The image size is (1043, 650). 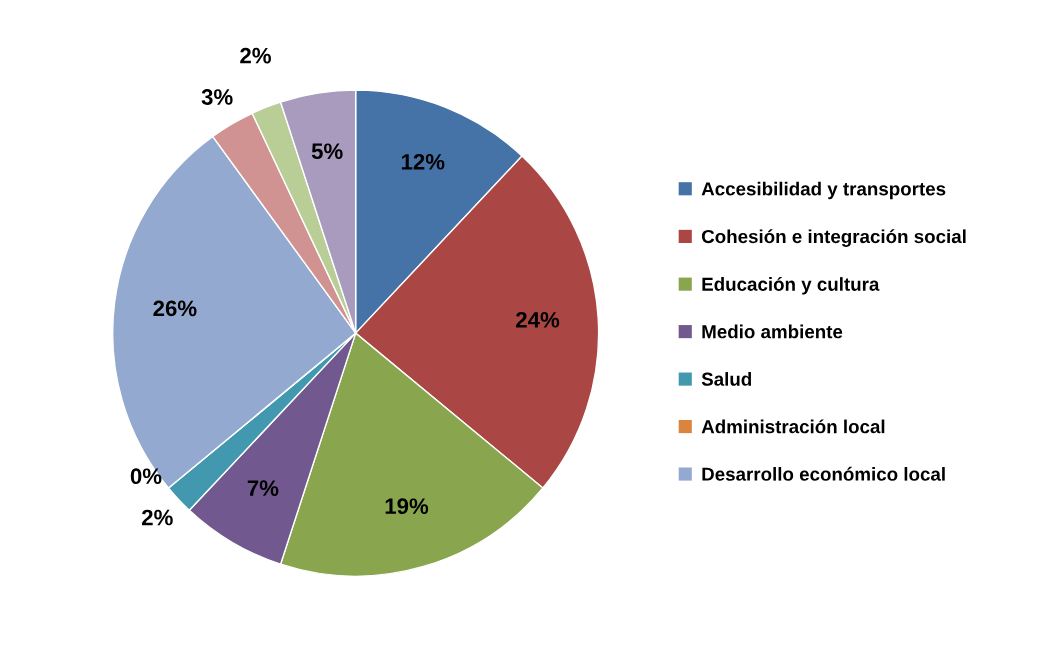 I want to click on text: 0%, so click(x=146, y=476).